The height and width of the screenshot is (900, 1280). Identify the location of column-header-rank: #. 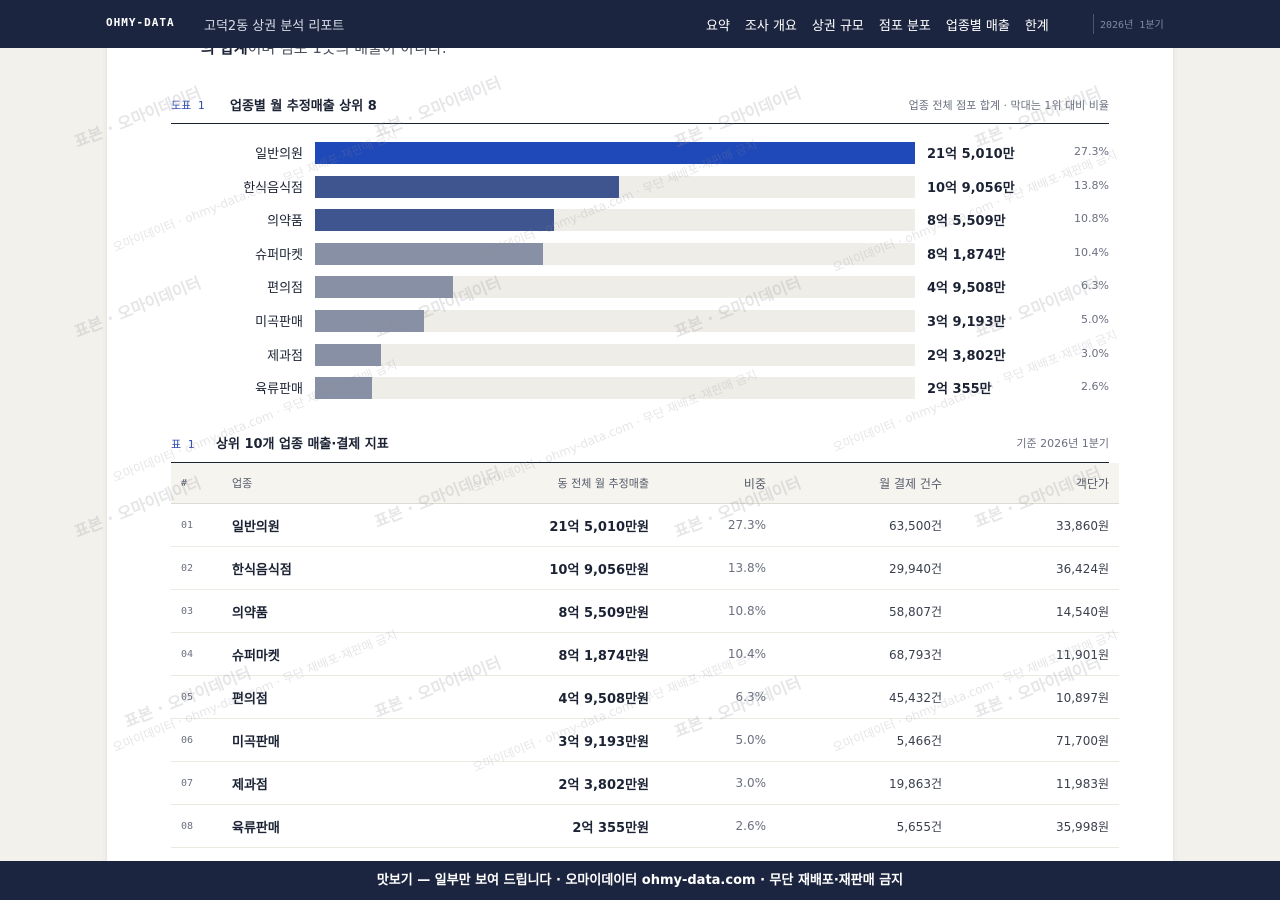
(196, 483).